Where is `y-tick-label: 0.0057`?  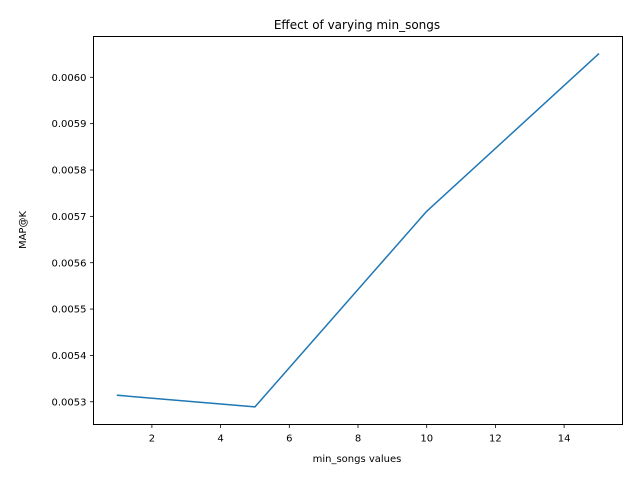 y-tick-label: 0.0057 is located at coordinates (69, 217).